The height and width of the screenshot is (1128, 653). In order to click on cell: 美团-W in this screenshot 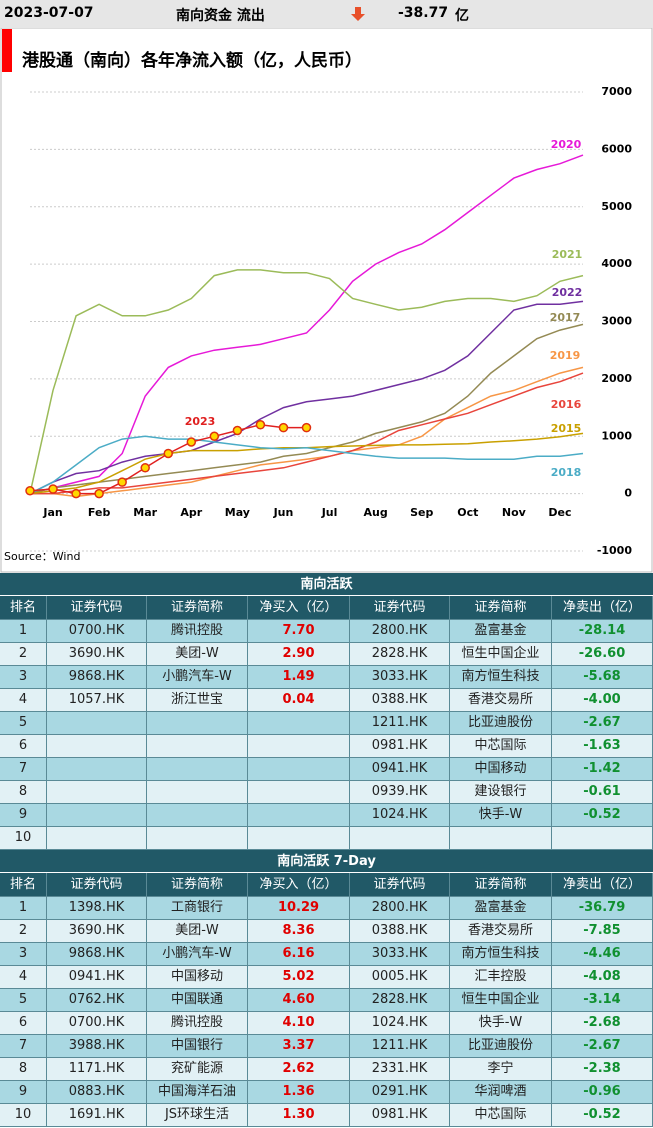, I will do `click(197, 654)`.